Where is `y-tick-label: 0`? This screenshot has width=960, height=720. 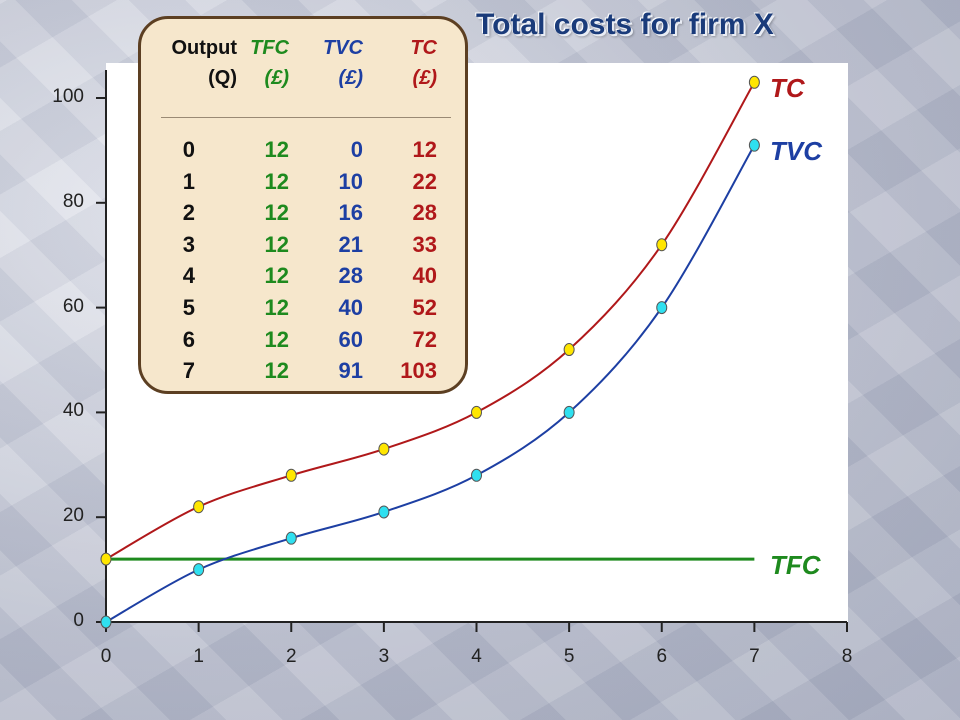
y-tick-label: 0 is located at coordinates (78, 620).